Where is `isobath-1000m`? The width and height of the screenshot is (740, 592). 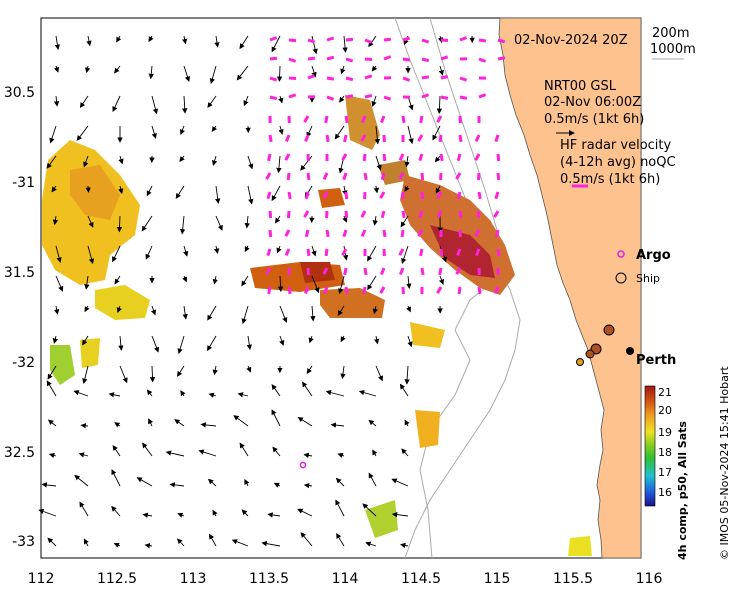 isobath-1000m is located at coordinates (460, 288).